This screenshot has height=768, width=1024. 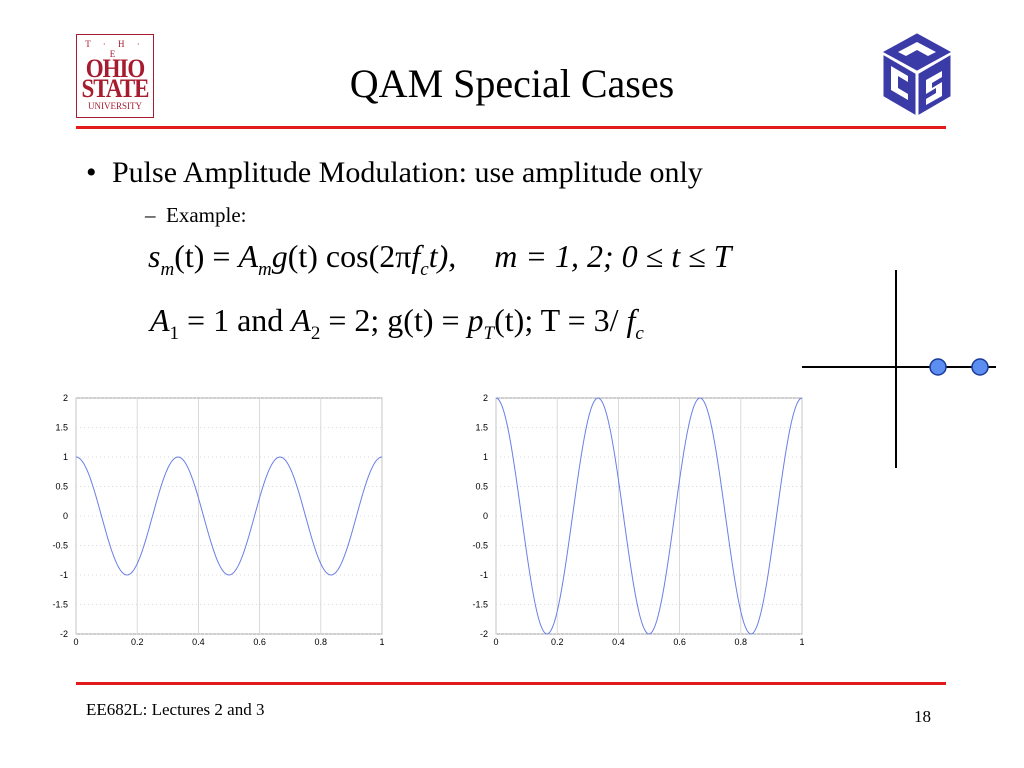 What do you see at coordinates (160, 320) in the screenshot?
I see `eq2-A1: A` at bounding box center [160, 320].